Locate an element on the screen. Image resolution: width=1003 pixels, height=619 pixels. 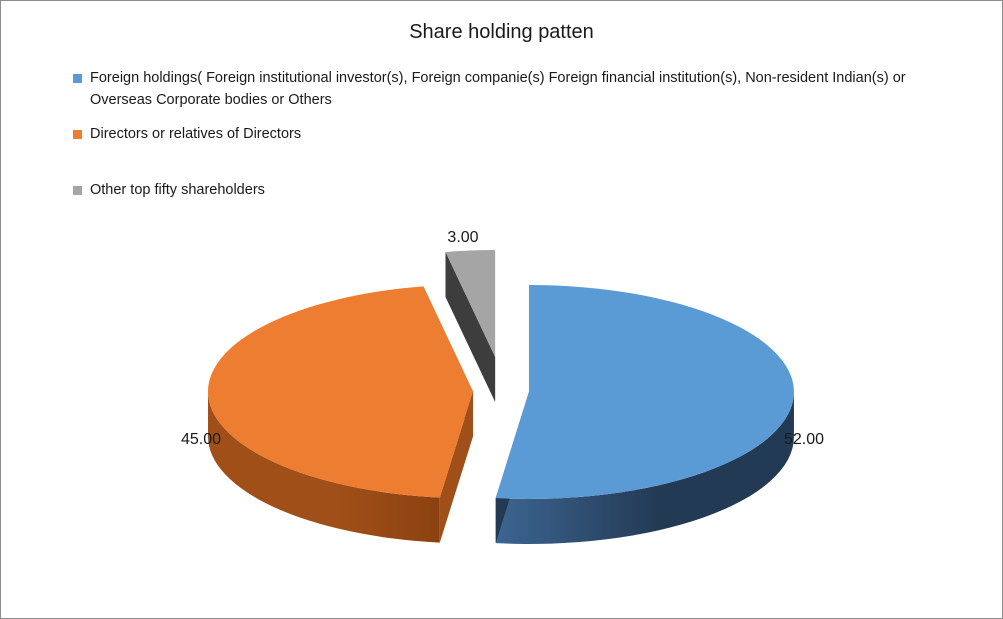
legend-swatch-directors is located at coordinates (77, 134).